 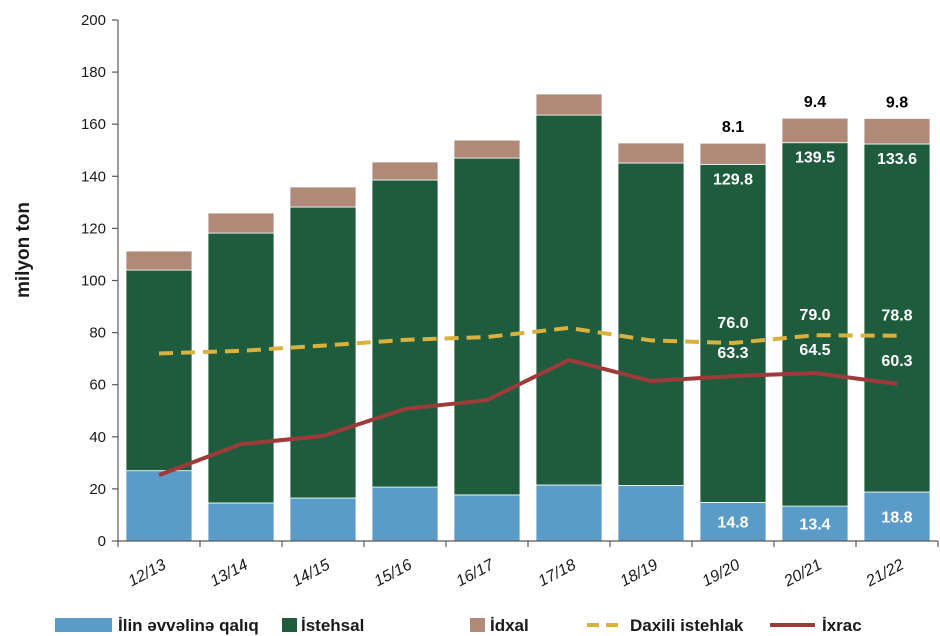 What do you see at coordinates (509, 625) in the screenshot?
I see `legend-label-import: İdxal` at bounding box center [509, 625].